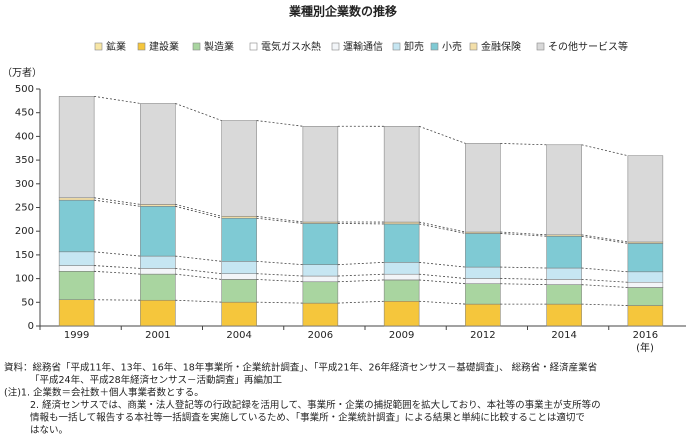 This screenshot has width=687, height=442. I want to click on note: (注)1. 企業数＝会社数＋個人事業者数とする。, so click(104, 393).